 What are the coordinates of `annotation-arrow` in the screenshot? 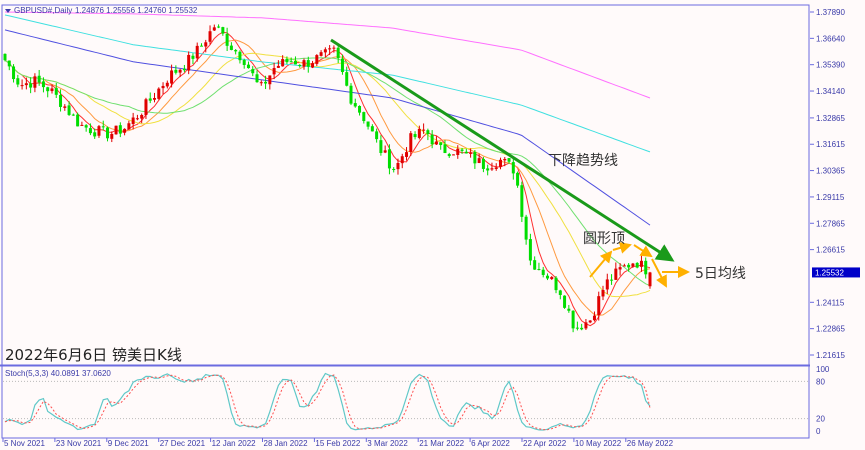 It's located at (643, 251).